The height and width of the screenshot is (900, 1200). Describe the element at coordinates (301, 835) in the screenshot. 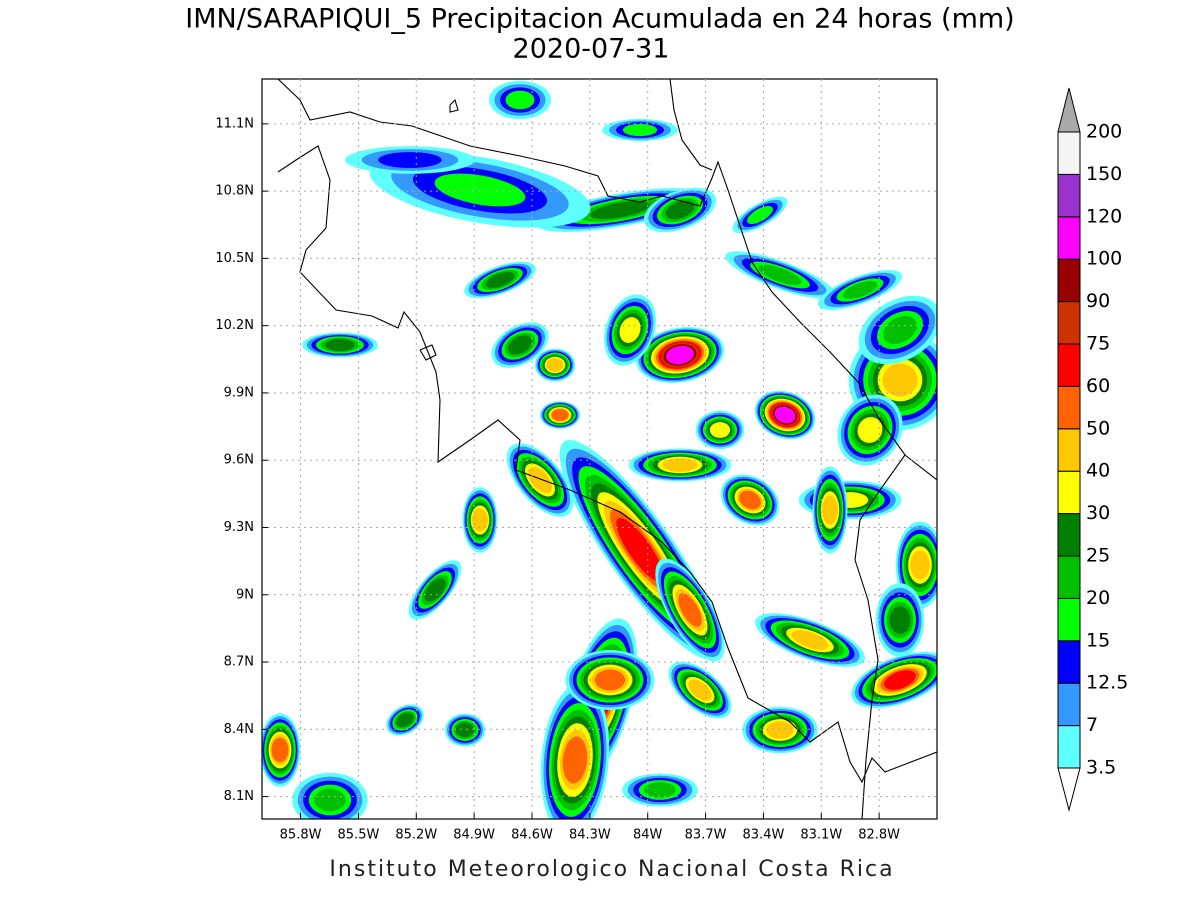

I see `x-tick-label: 85.8W` at that location.